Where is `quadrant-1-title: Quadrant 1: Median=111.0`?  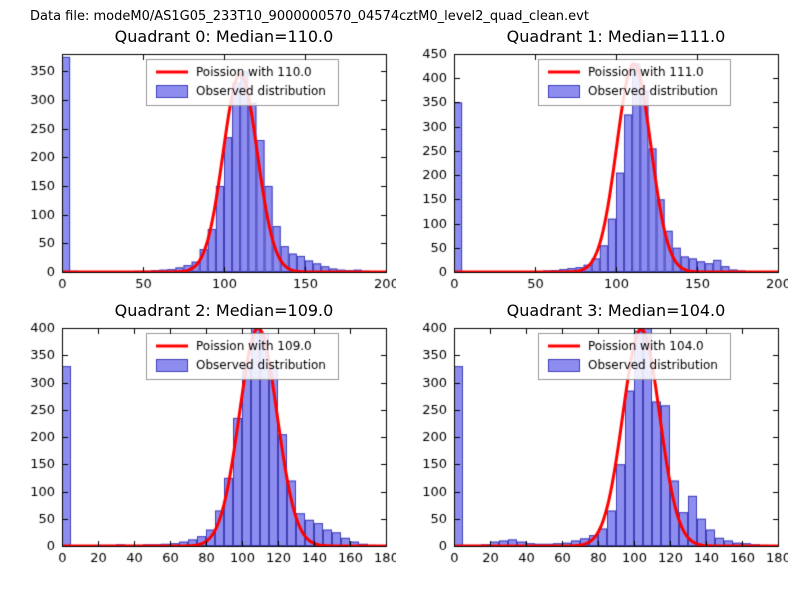
quadrant-1-title: Quadrant 1: Median=111.0 is located at coordinates (616, 36).